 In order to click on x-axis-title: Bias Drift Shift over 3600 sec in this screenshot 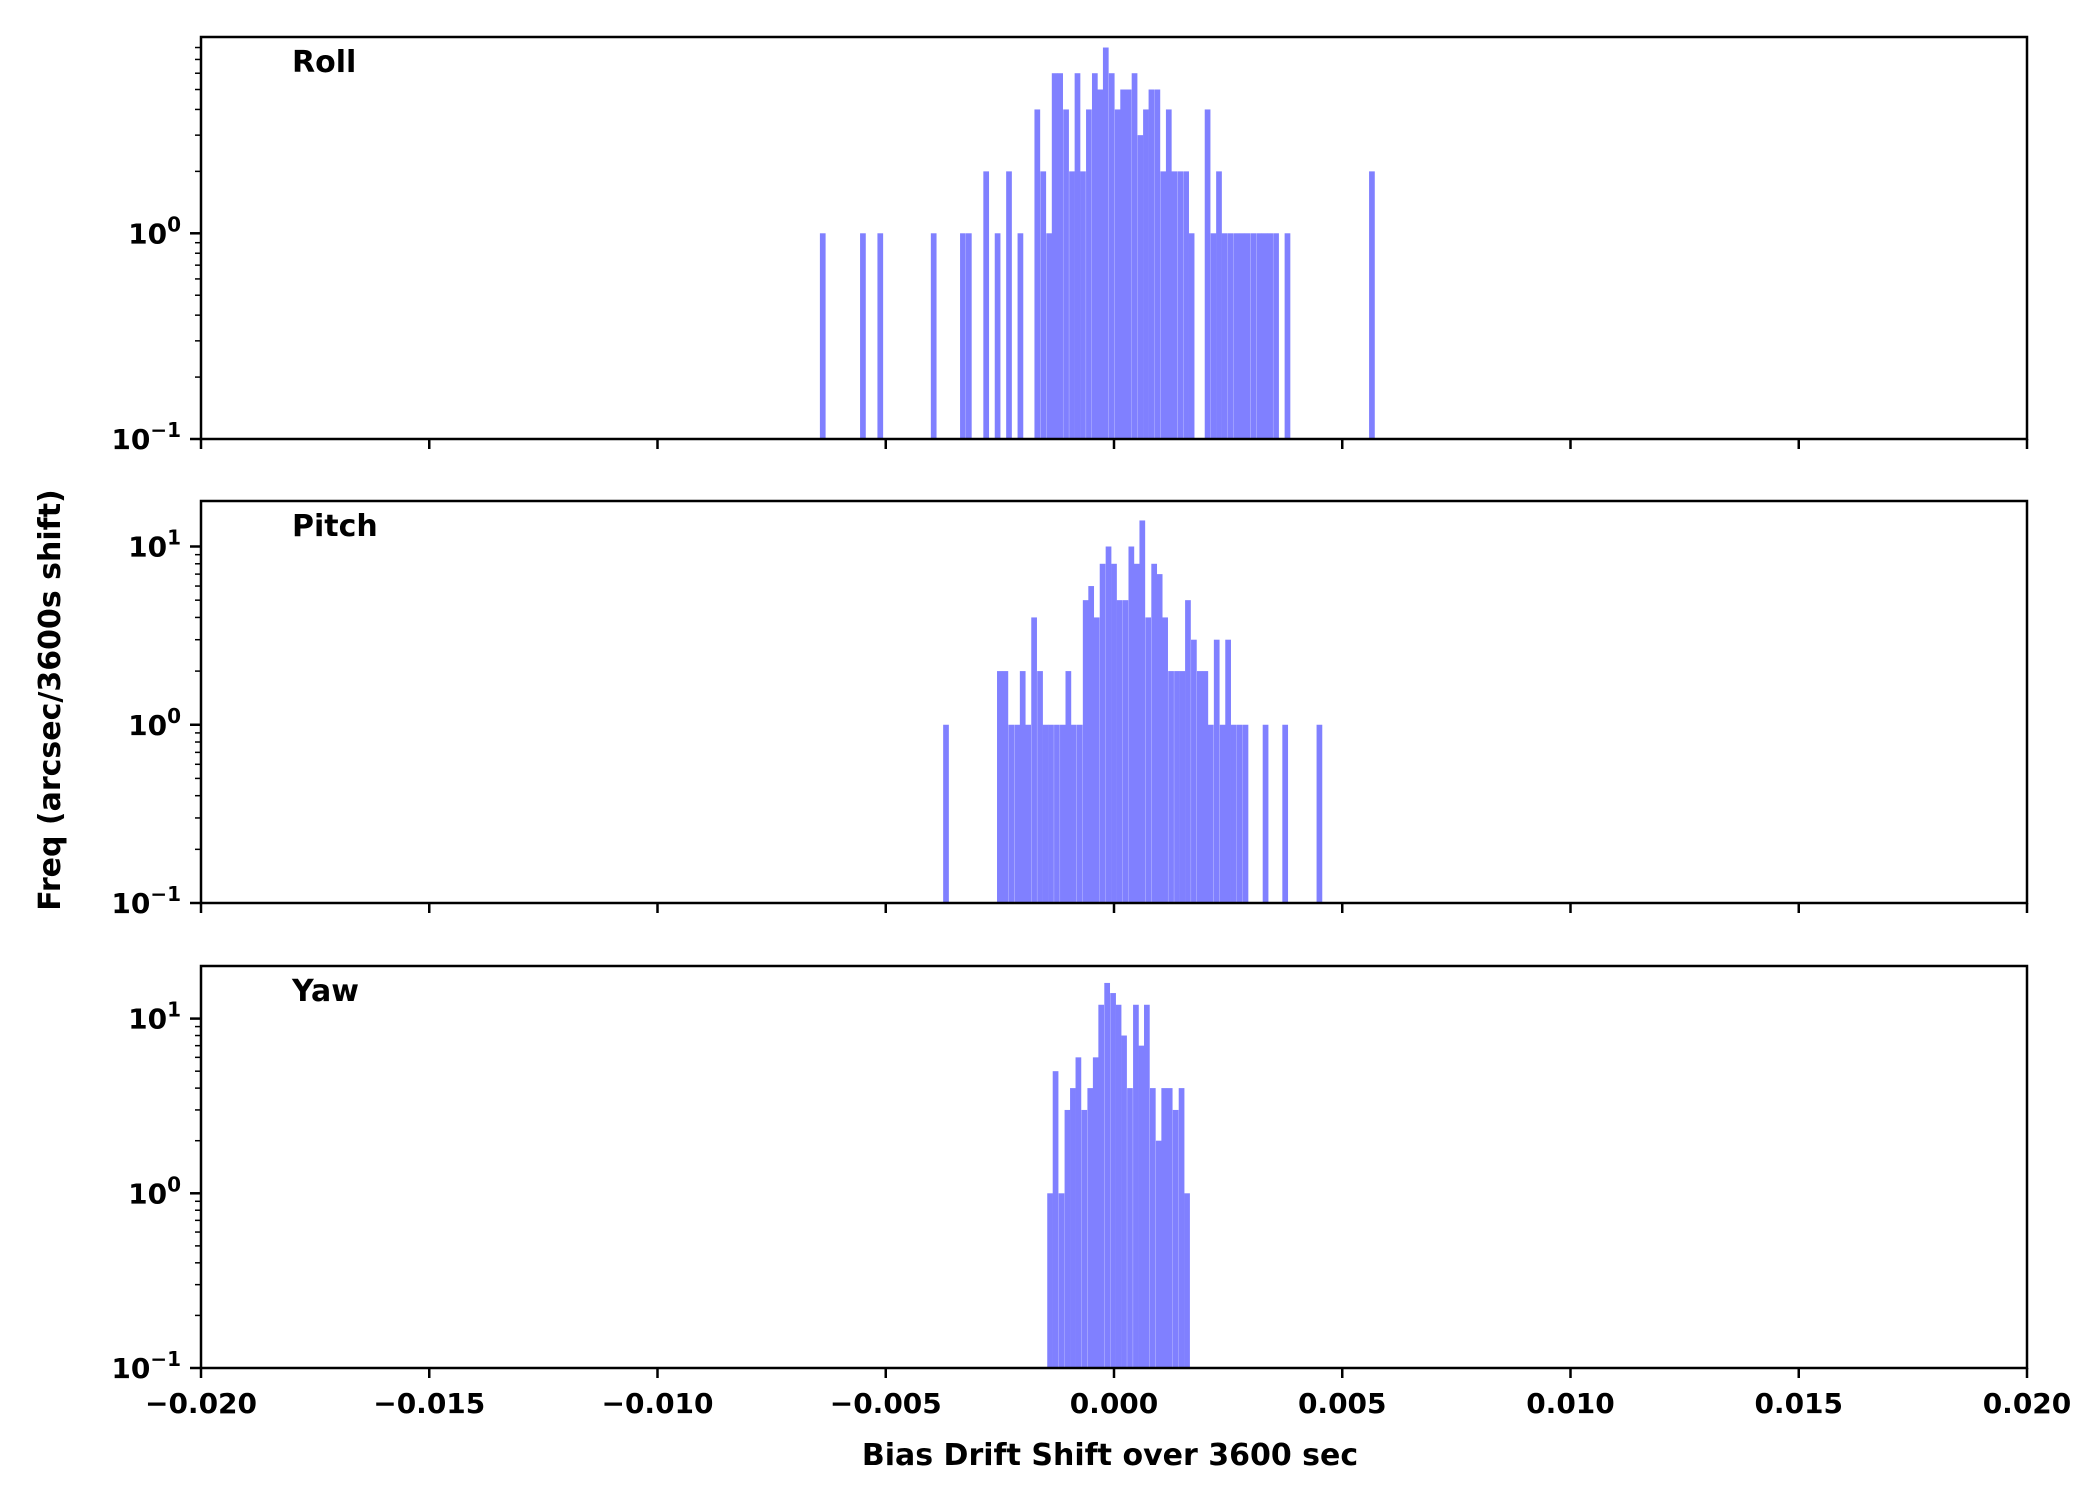, I will do `click(1110, 1455)`.